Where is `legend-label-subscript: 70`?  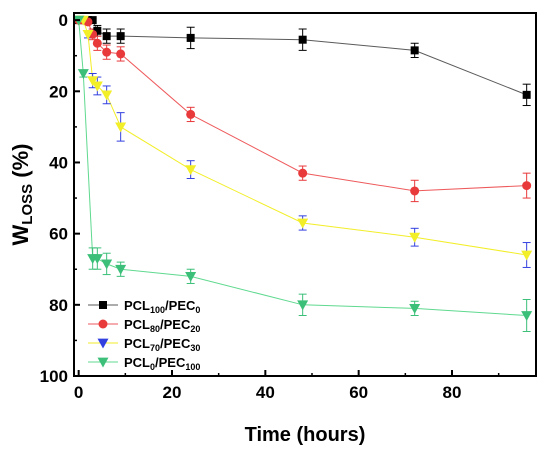
legend-label-subscript: 70 is located at coordinates (155, 348).